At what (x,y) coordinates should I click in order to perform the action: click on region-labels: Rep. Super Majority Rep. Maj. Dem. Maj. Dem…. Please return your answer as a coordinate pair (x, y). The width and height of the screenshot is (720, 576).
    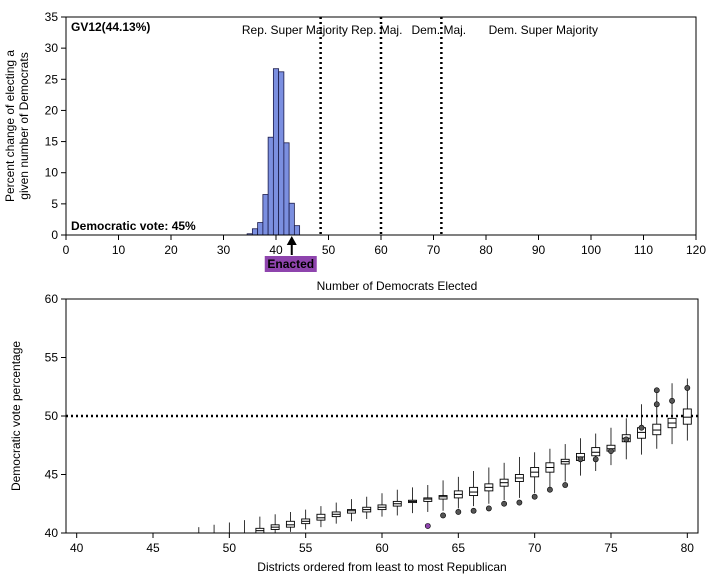
    Looking at the image, I should click on (420, 30).